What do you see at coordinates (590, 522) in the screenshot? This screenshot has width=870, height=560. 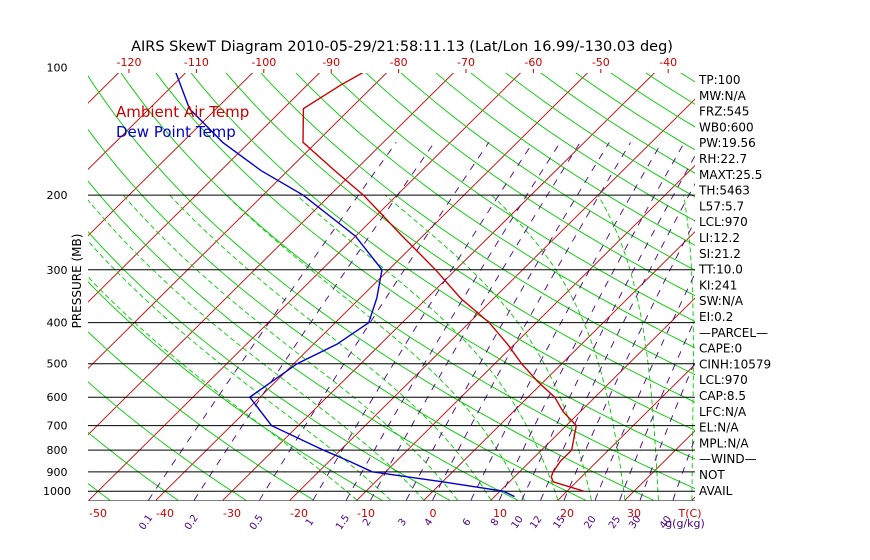 I see `mixing-ratio-label: 20` at bounding box center [590, 522].